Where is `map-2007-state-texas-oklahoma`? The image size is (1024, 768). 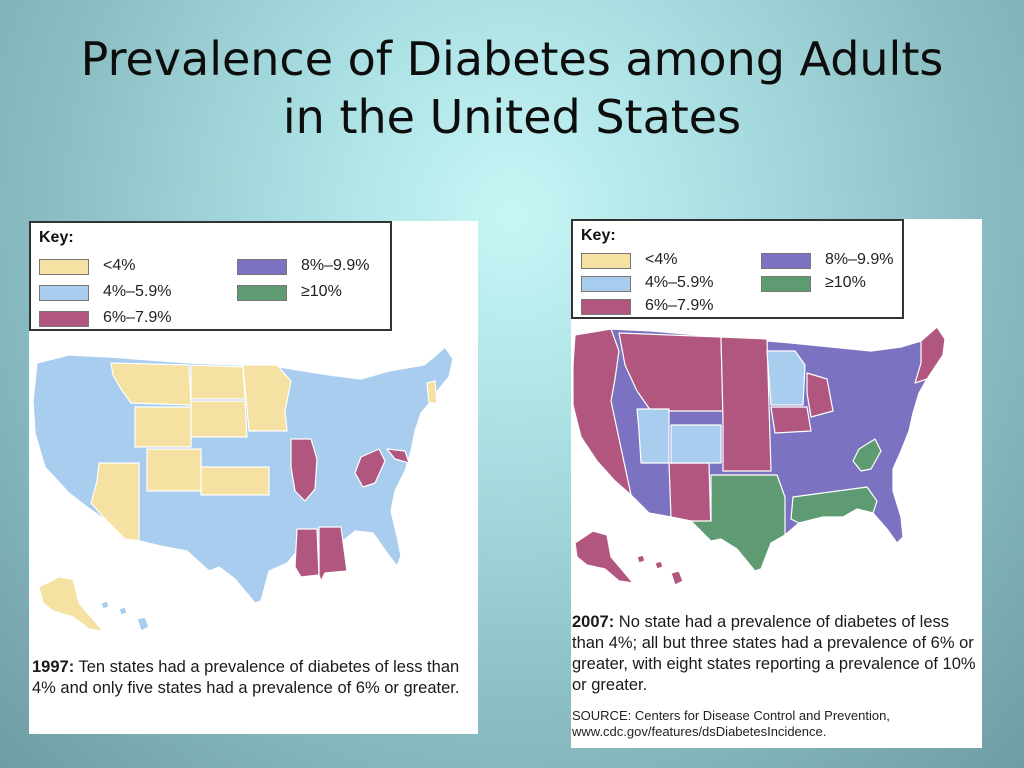
map-2007-state-texas-oklahoma is located at coordinates (738, 523).